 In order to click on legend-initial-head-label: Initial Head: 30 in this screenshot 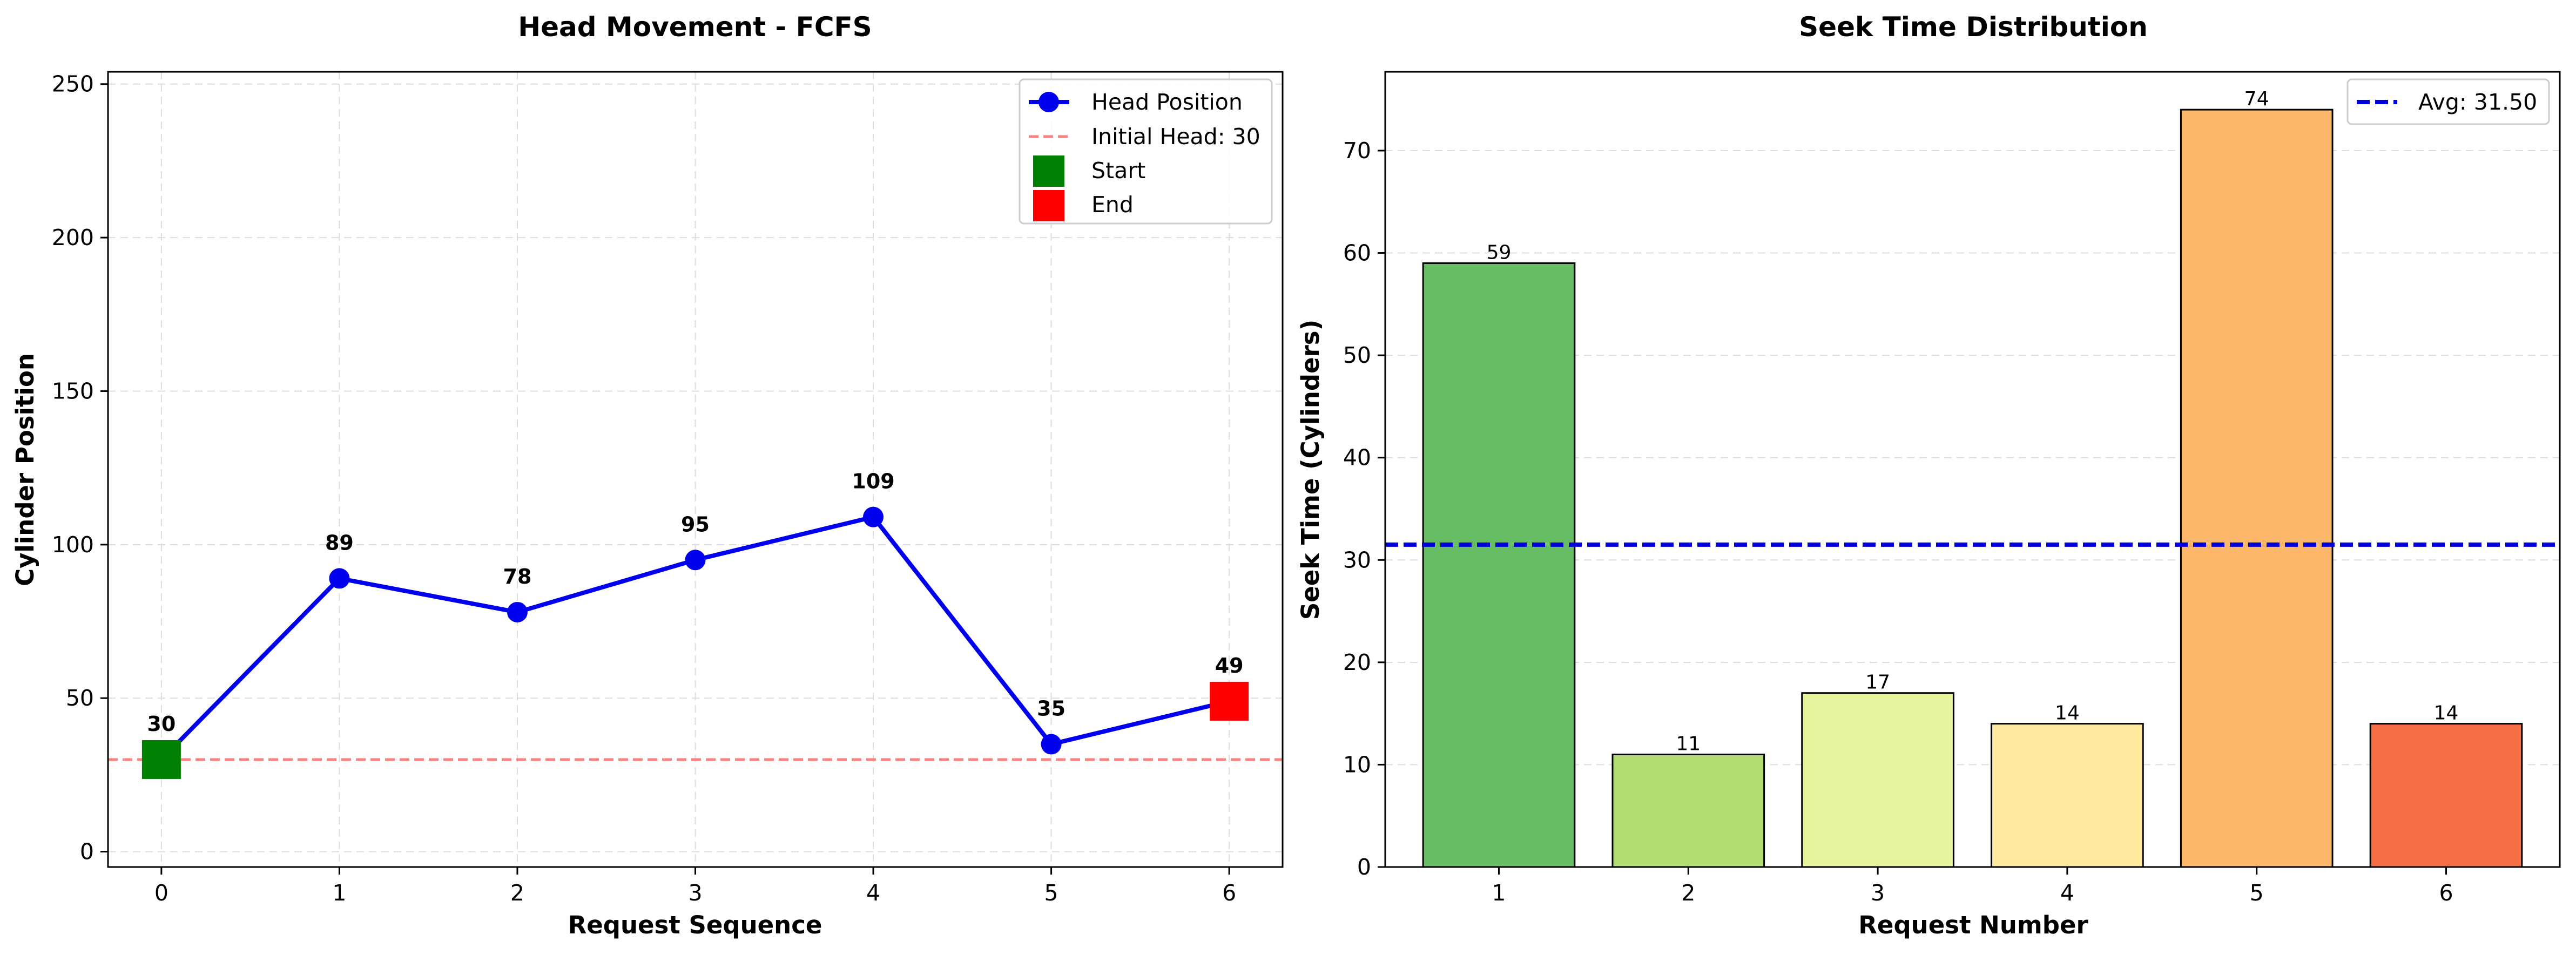, I will do `click(1175, 137)`.